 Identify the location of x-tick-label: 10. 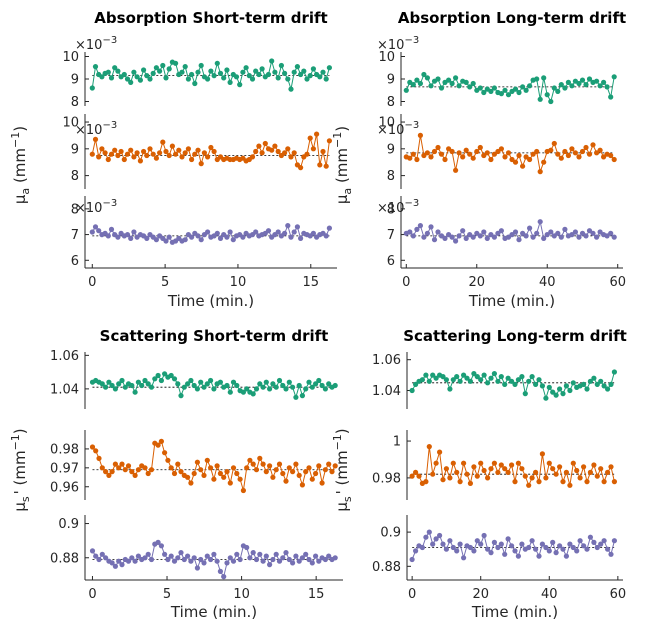
(241, 594).